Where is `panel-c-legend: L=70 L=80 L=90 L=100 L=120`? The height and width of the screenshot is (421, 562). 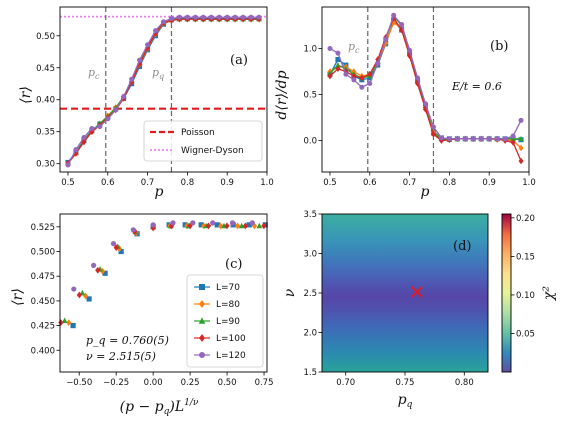 panel-c-legend: L=70 L=80 L=90 L=100 L=120 is located at coordinates (225, 321).